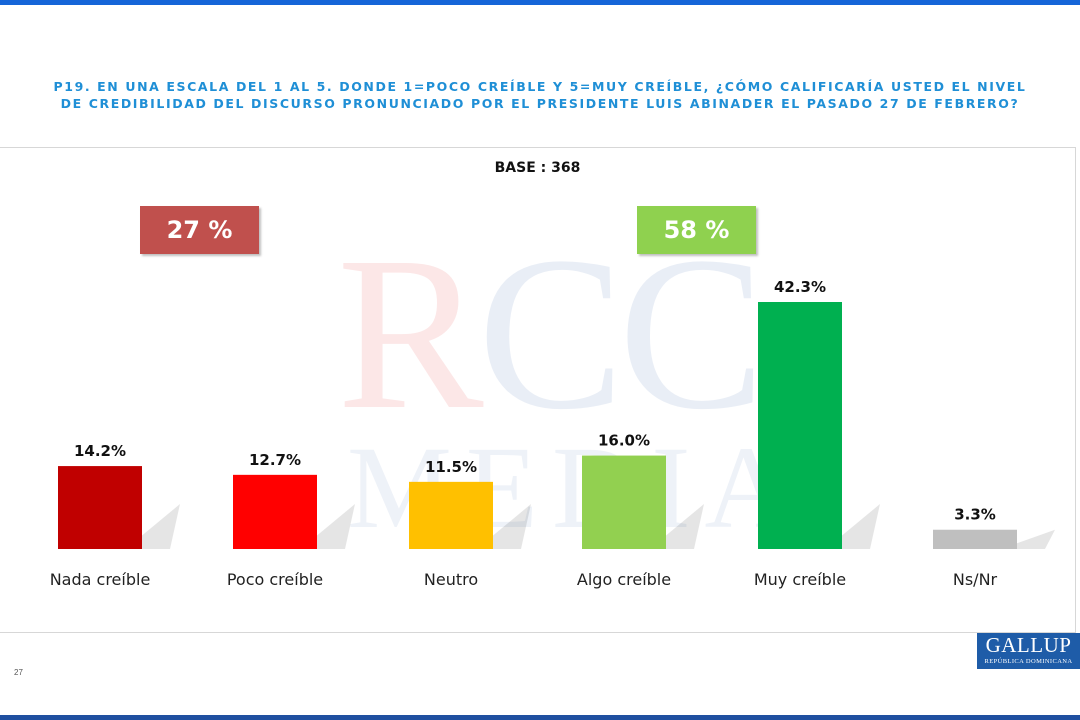 The image size is (1080, 720). What do you see at coordinates (975, 515) in the screenshot?
I see `data-label: 3.3%` at bounding box center [975, 515].